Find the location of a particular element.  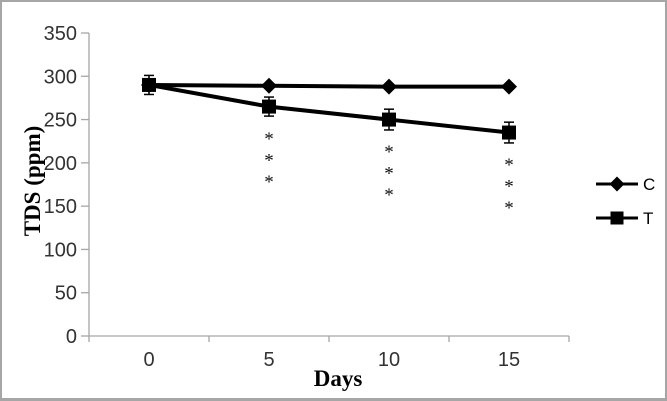

y-tick-label: 150 is located at coordinates (60, 207).